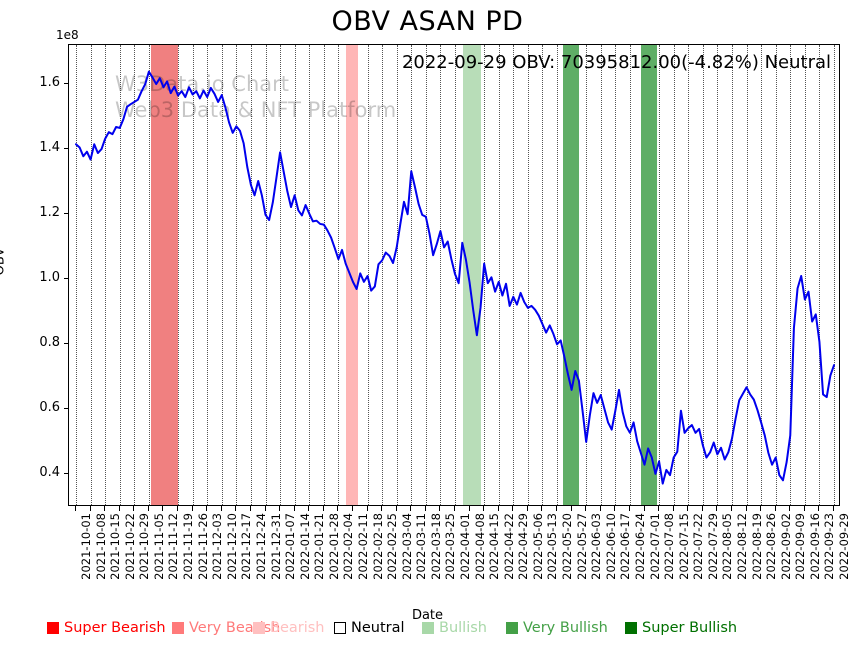 This screenshot has width=855, height=646. Describe the element at coordinates (814, 546) in the screenshot. I see `x-tick-label: 2022-09-16` at that location.